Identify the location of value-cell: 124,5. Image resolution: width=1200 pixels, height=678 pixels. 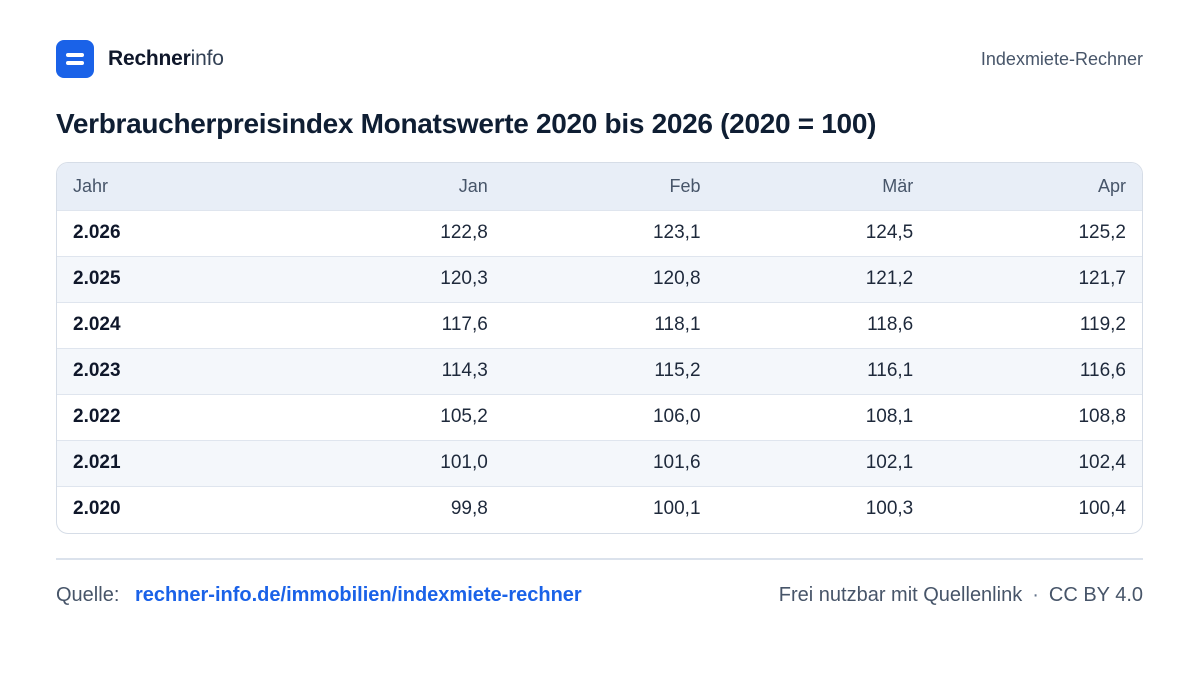
(889, 232).